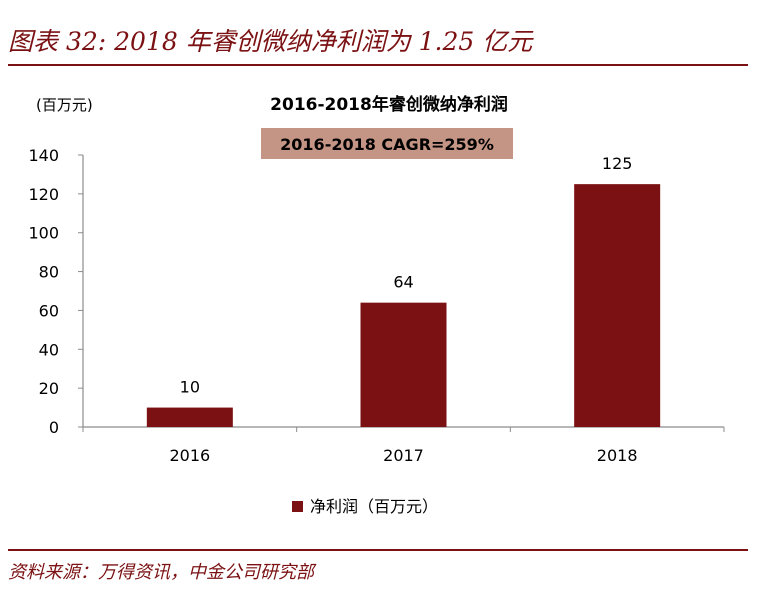  What do you see at coordinates (617, 455) in the screenshot?
I see `x-tick-label: 2018` at bounding box center [617, 455].